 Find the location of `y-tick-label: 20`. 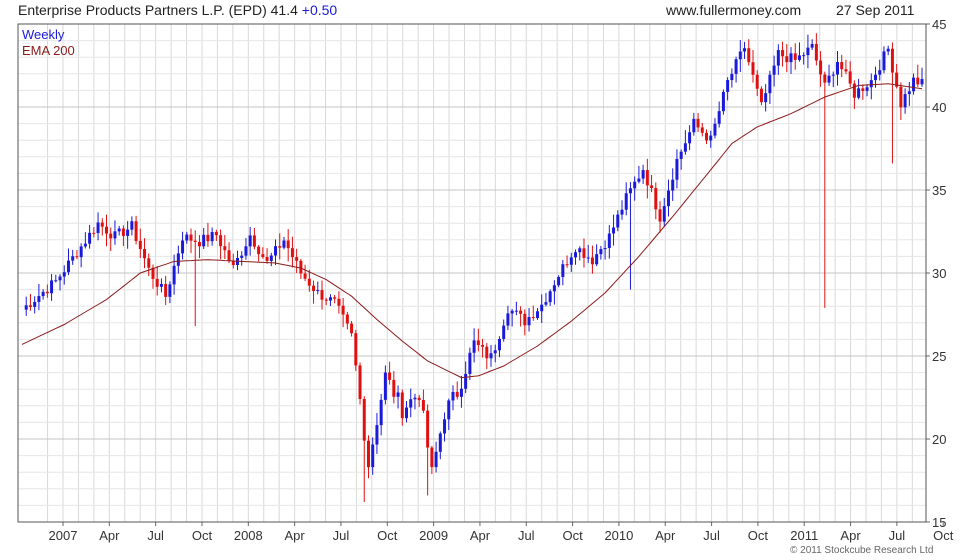

y-tick-label: 20 is located at coordinates (939, 439).